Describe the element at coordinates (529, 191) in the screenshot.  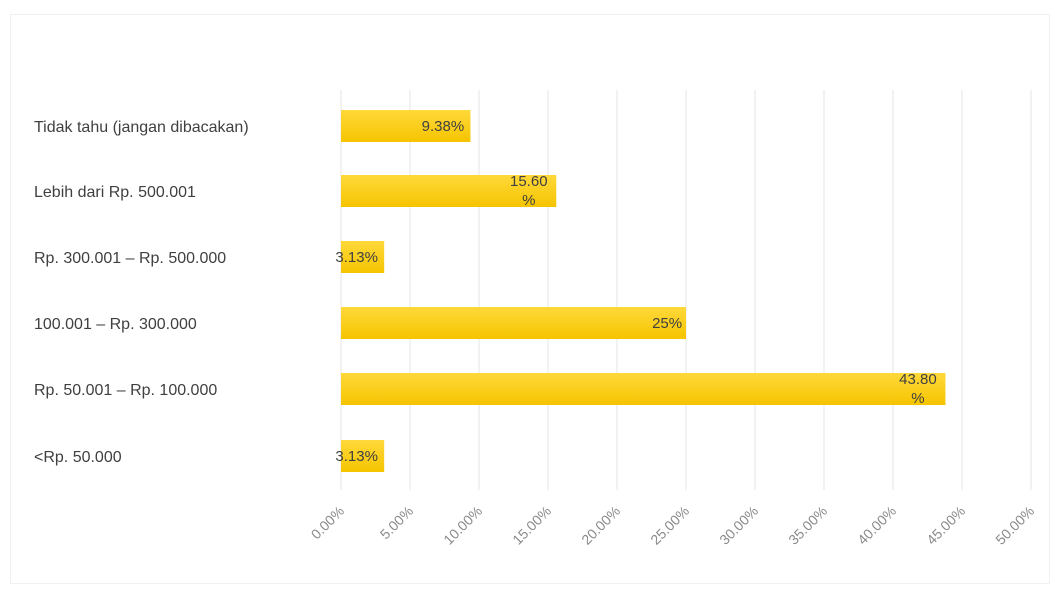
I see `data-label: 15.60%` at that location.